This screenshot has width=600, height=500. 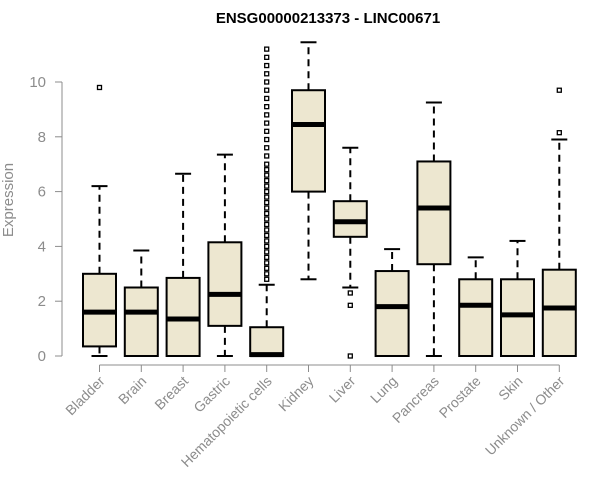 I want to click on x-tick-label: Liver, so click(x=342, y=389).